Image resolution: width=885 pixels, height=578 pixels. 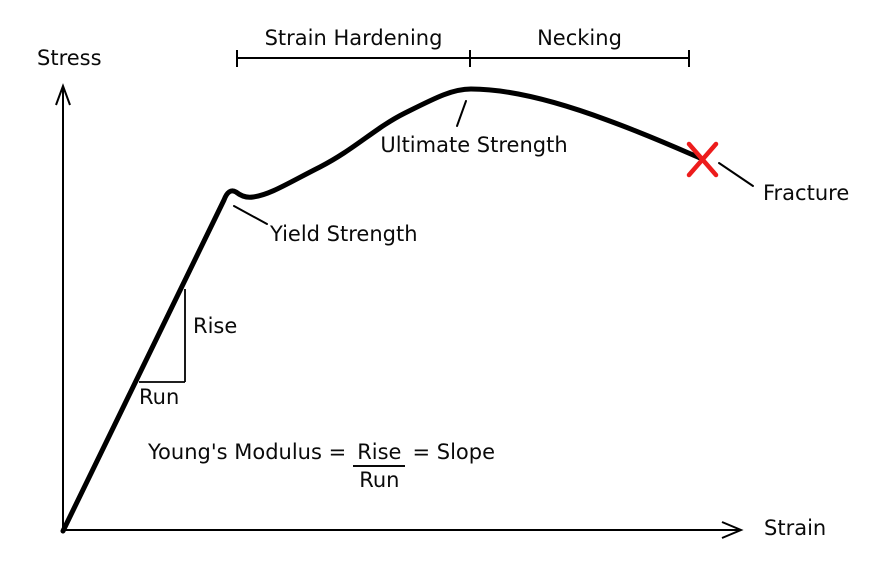 What do you see at coordinates (403, 530) in the screenshot?
I see `x-axis` at bounding box center [403, 530].